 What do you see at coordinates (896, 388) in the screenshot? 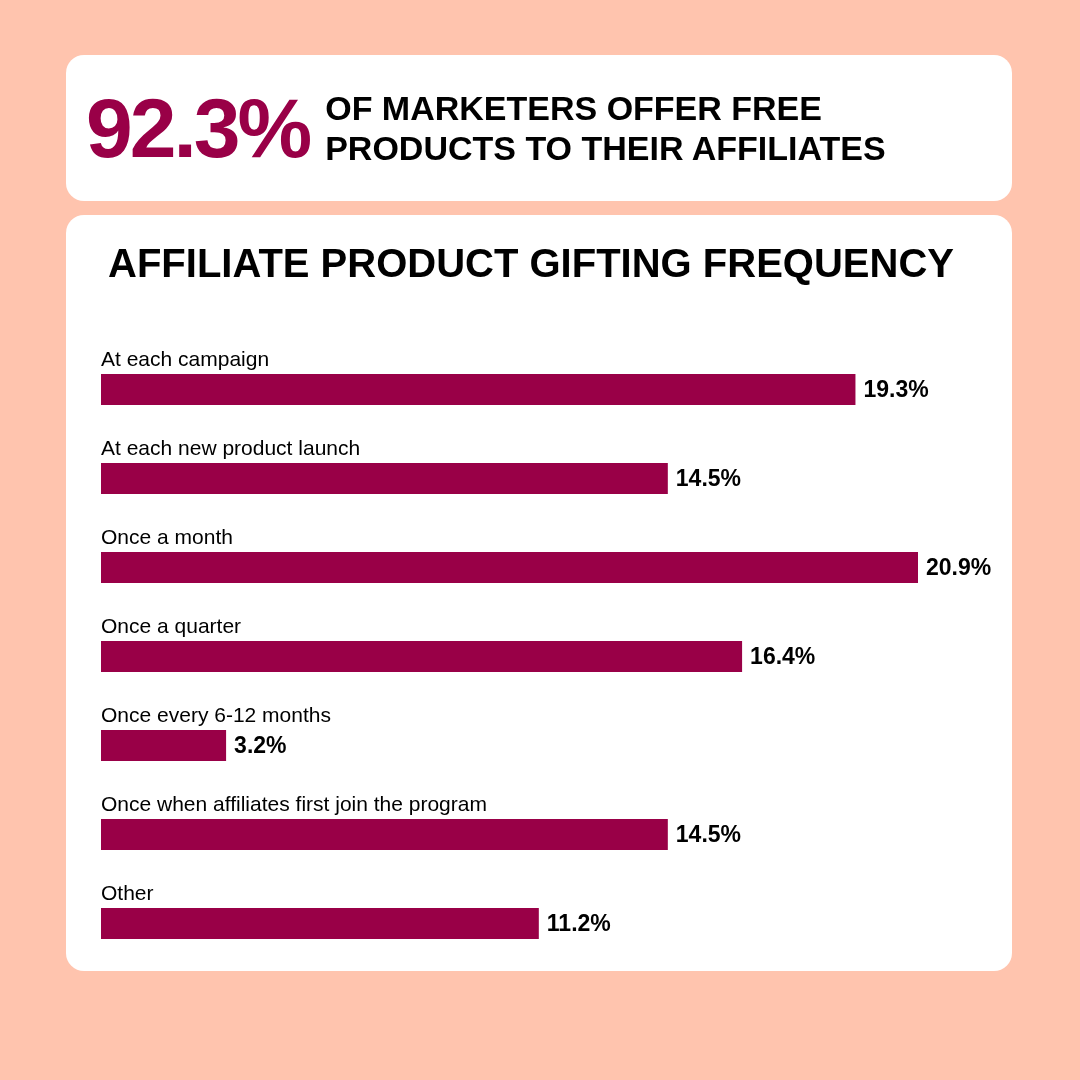
I see `data-label: 19.3%` at bounding box center [896, 388].